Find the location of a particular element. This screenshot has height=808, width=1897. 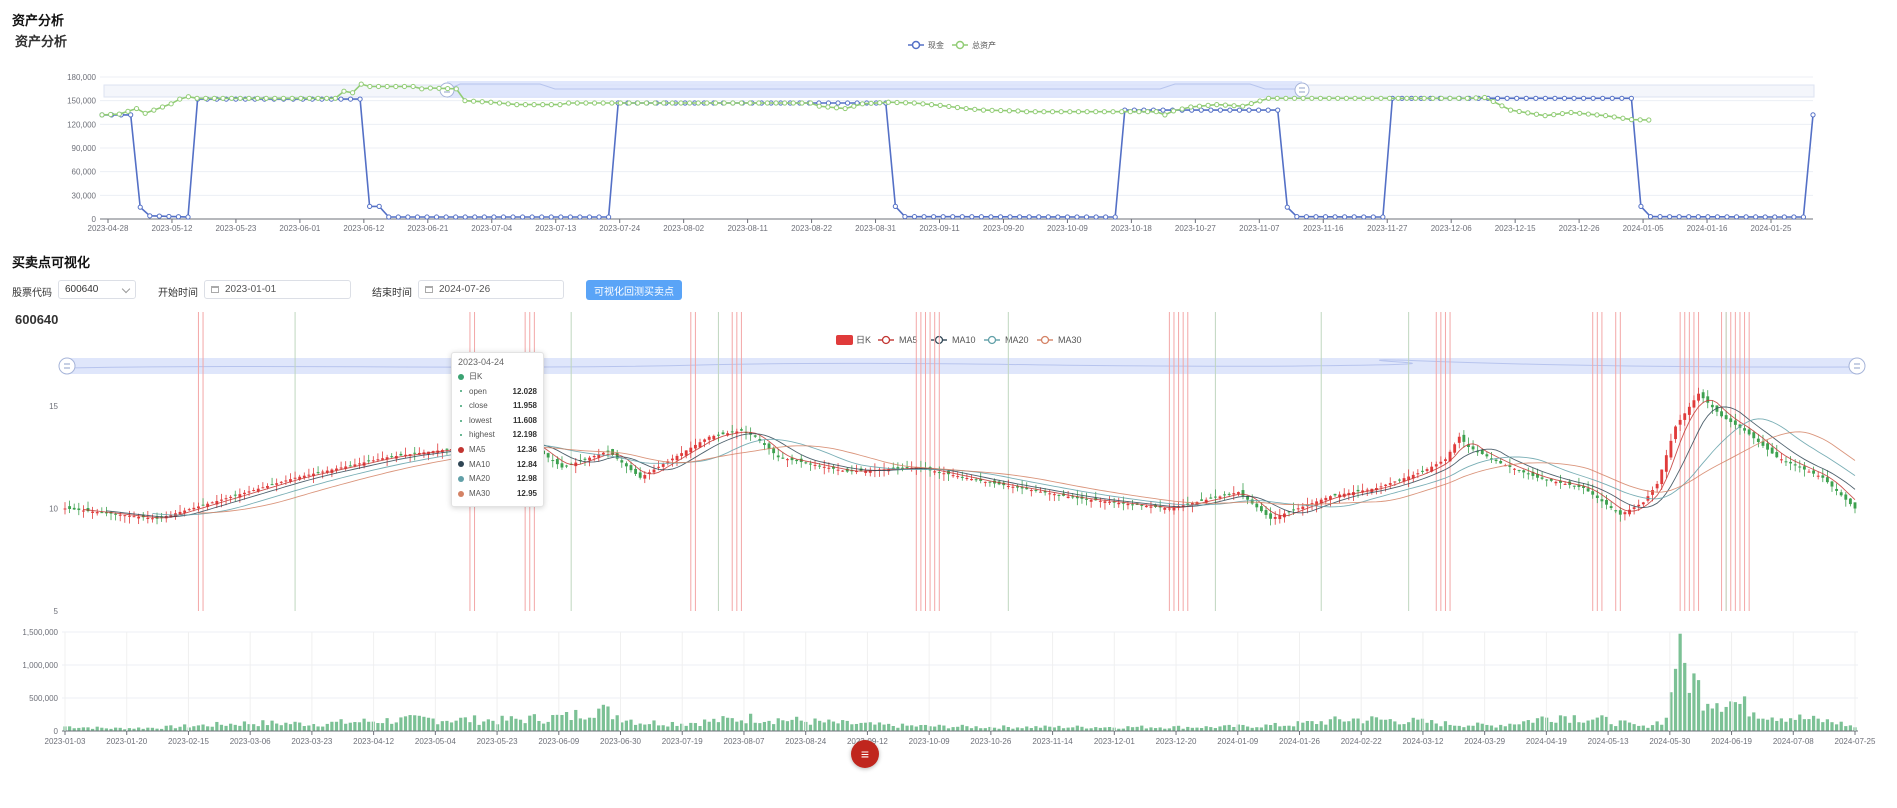

start-date-value: 2023-01-01 is located at coordinates (251, 289).